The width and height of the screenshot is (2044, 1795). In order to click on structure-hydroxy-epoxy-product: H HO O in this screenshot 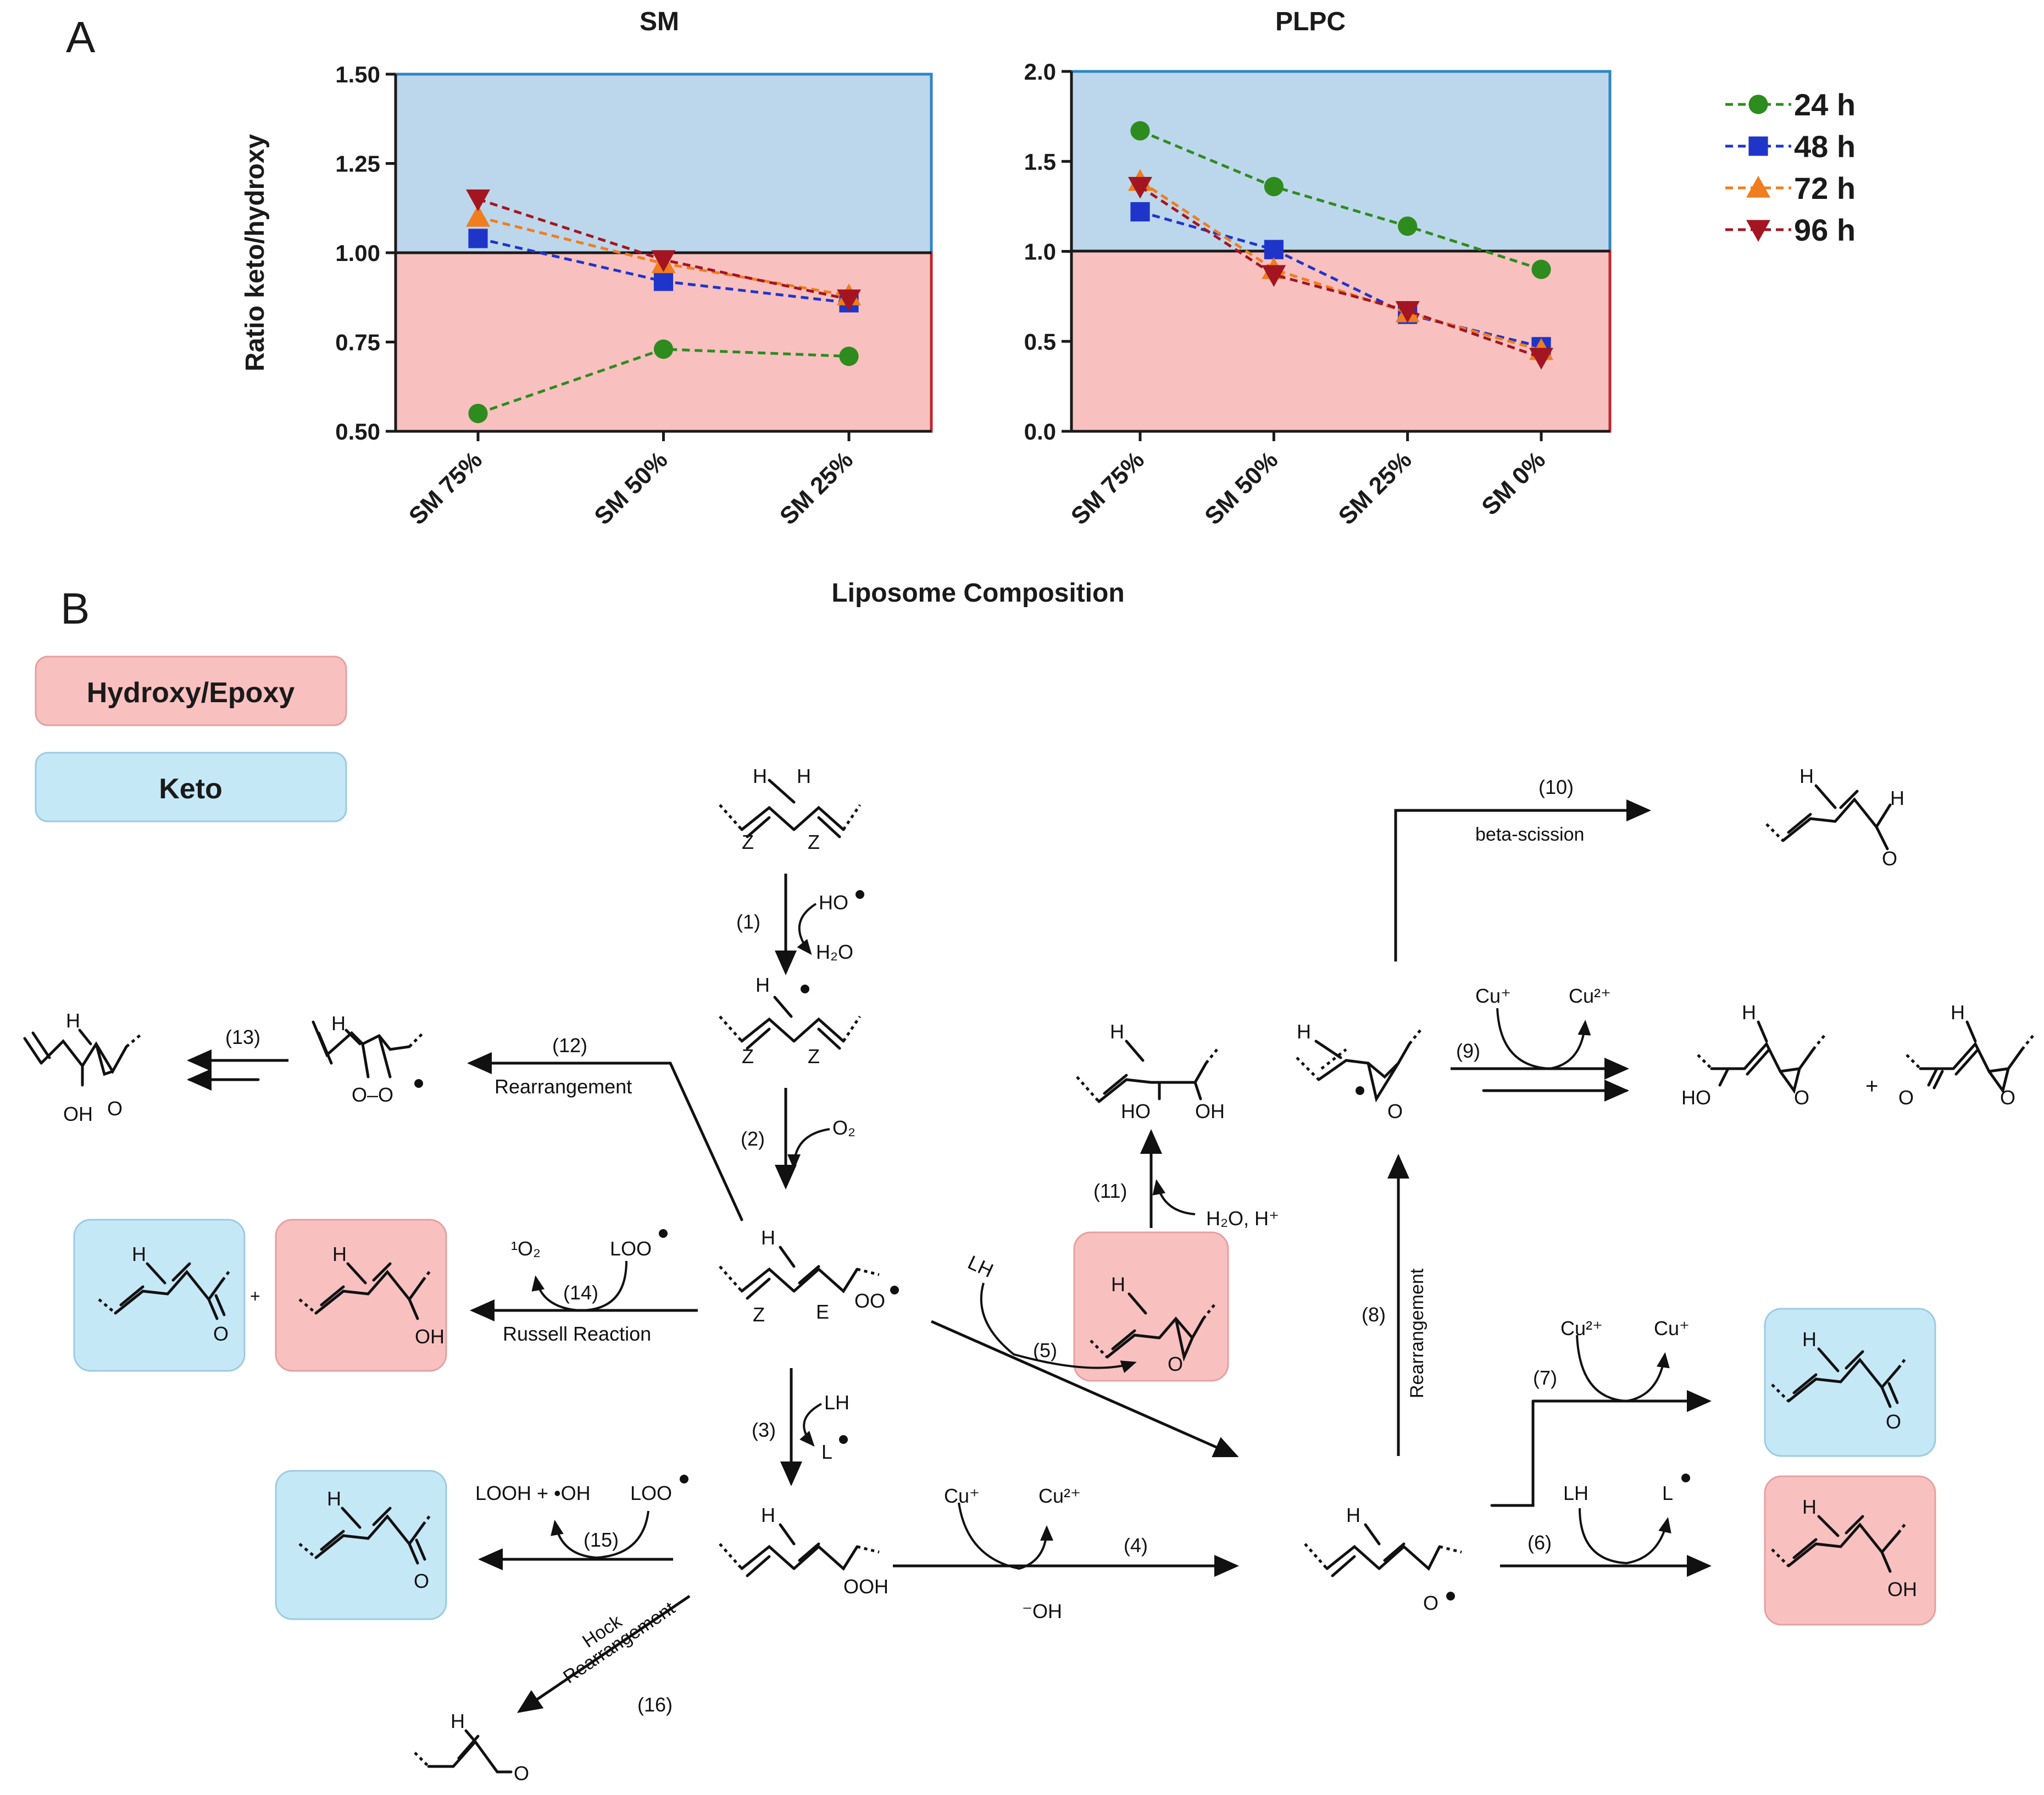, I will do `click(1753, 1055)`.